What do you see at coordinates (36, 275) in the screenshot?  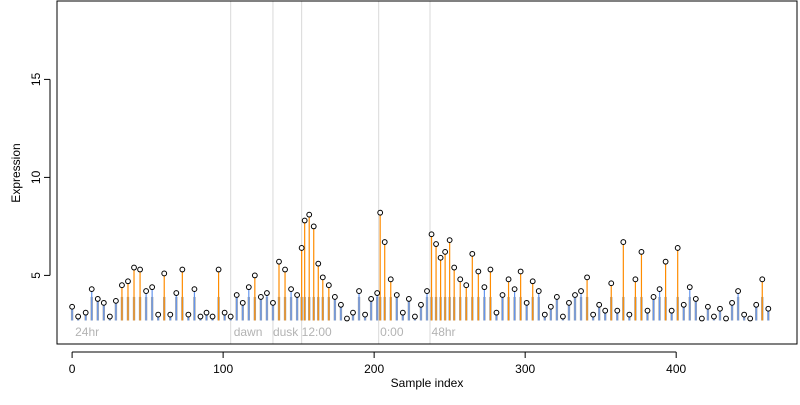 I see `y-tick-label: 5` at bounding box center [36, 275].